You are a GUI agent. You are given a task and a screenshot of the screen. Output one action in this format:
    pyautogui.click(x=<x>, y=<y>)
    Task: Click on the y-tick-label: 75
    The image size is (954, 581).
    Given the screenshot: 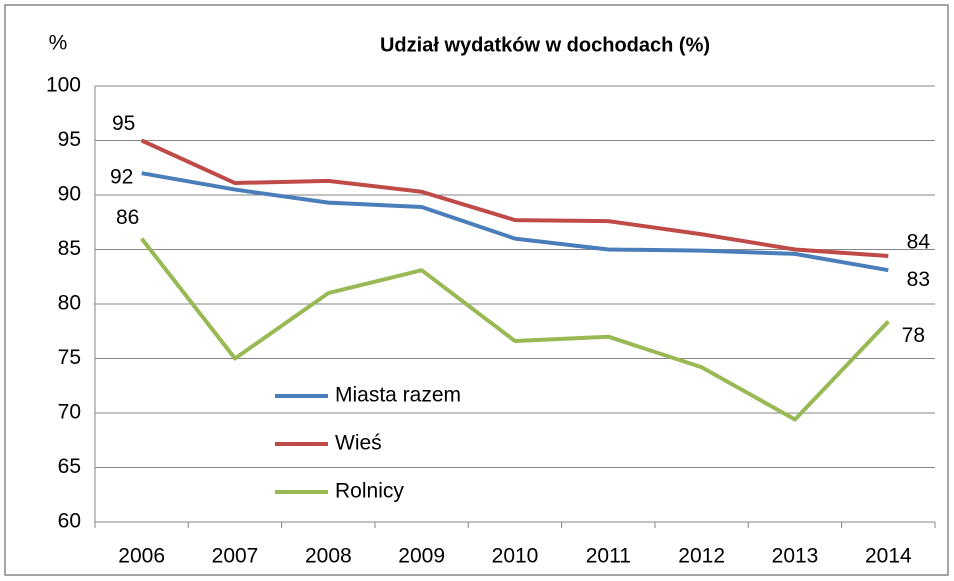 What is the action you would take?
    pyautogui.click(x=69, y=357)
    